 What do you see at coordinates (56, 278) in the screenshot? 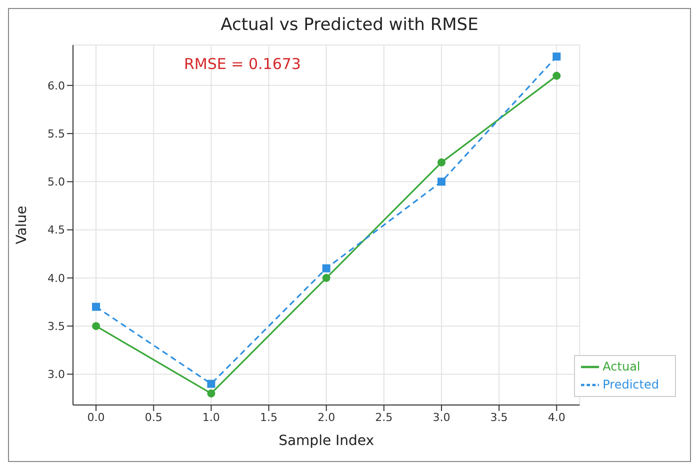
I see `y-tick-label: 4.0` at bounding box center [56, 278].